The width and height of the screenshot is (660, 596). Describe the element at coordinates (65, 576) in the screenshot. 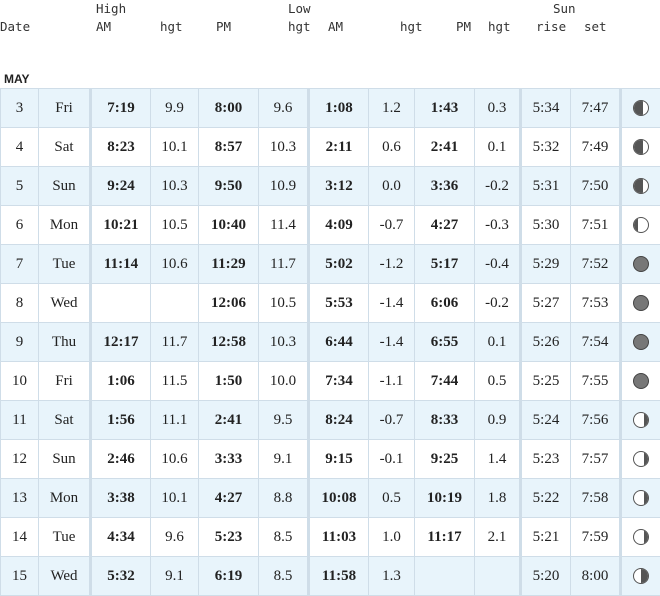

I see `weekday-cell: Wed` at that location.